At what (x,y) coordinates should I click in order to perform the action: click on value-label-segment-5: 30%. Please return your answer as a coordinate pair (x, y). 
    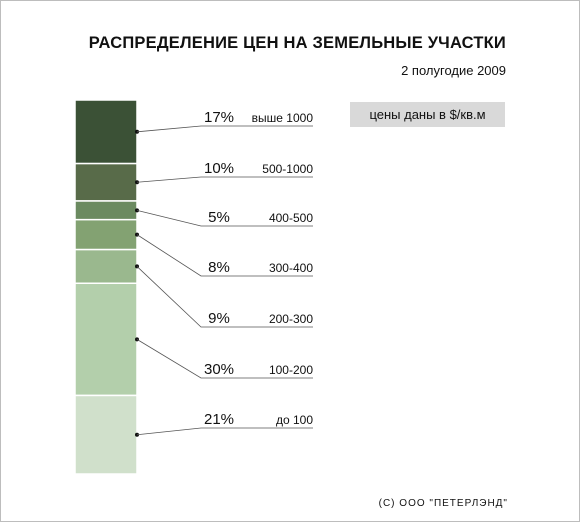
    Looking at the image, I should click on (219, 369).